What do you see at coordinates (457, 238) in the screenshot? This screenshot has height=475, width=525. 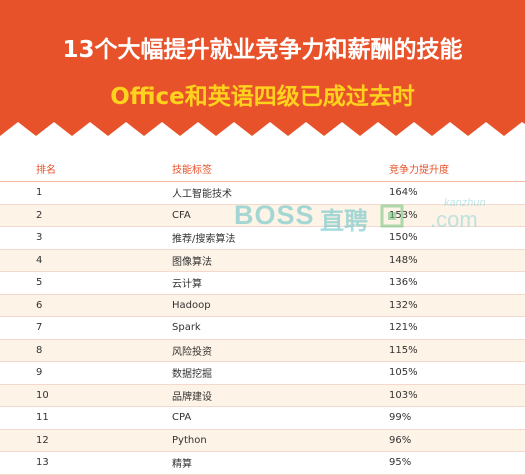 I see `percentage-cell: 150%` at bounding box center [457, 238].